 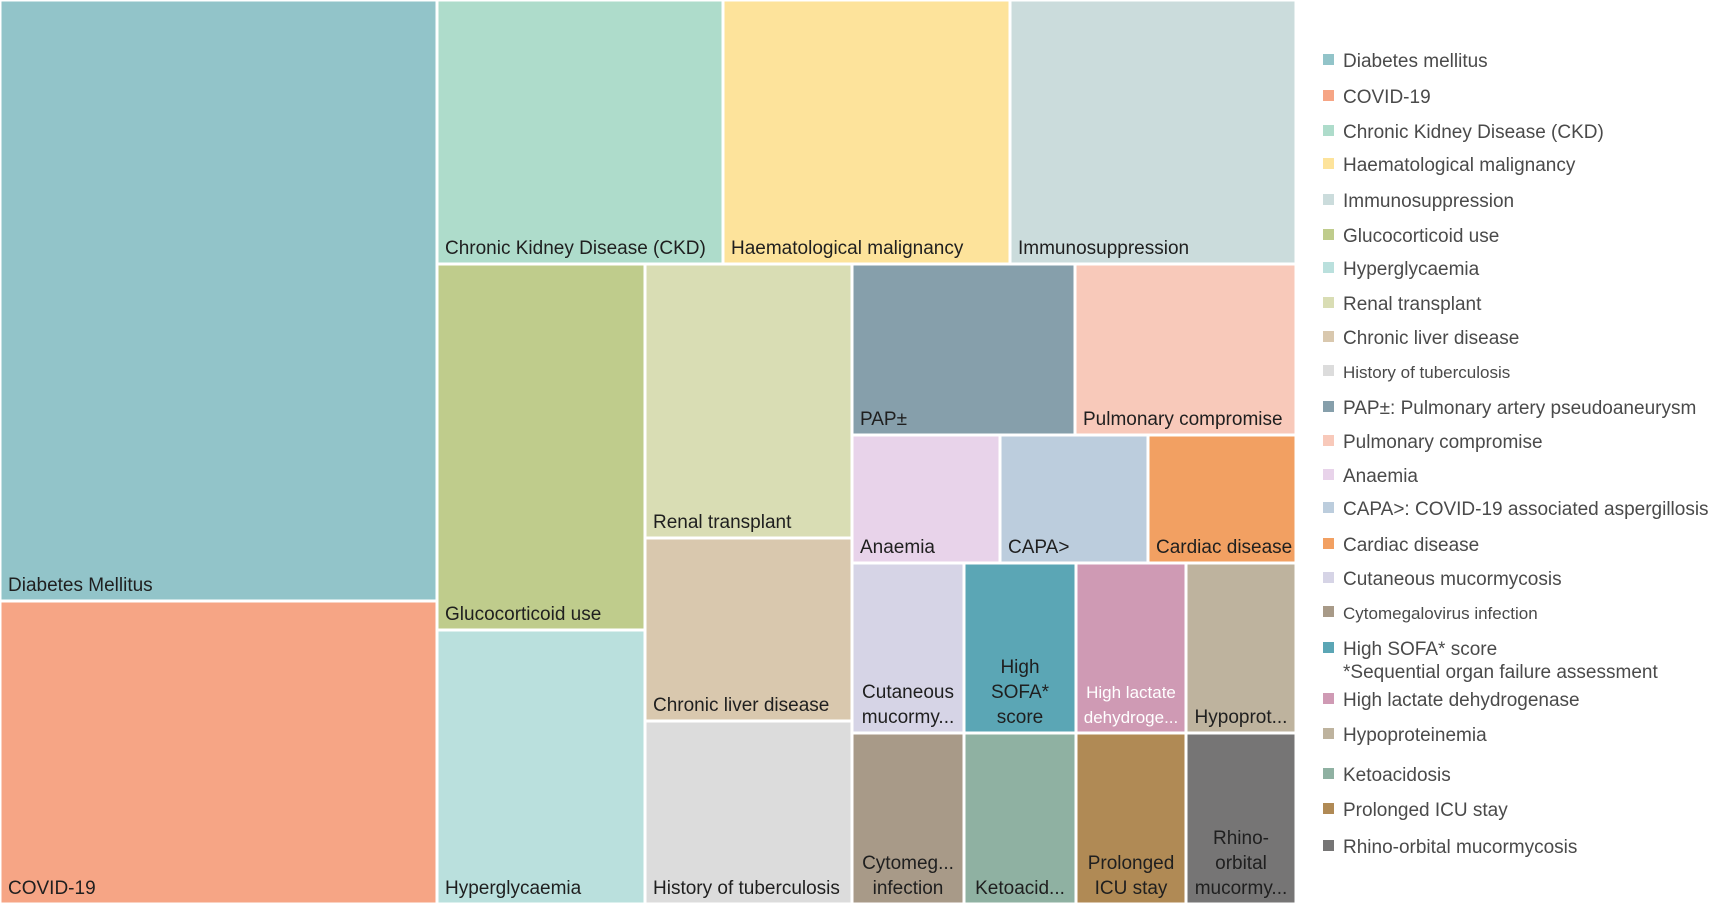 What do you see at coordinates (1328, 611) in the screenshot?
I see `legend-swatch-cmv` at bounding box center [1328, 611].